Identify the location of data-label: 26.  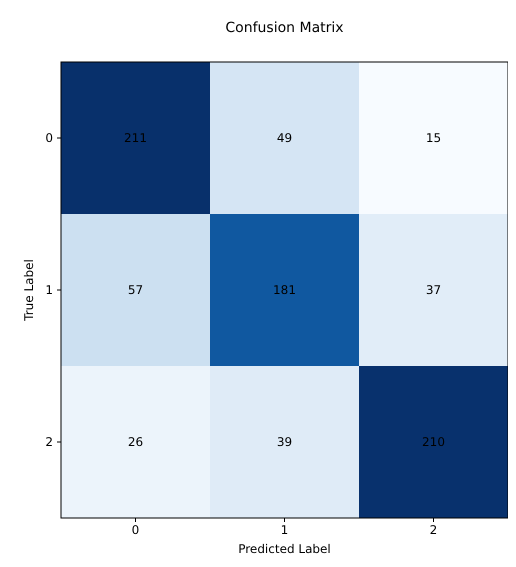
(136, 442).